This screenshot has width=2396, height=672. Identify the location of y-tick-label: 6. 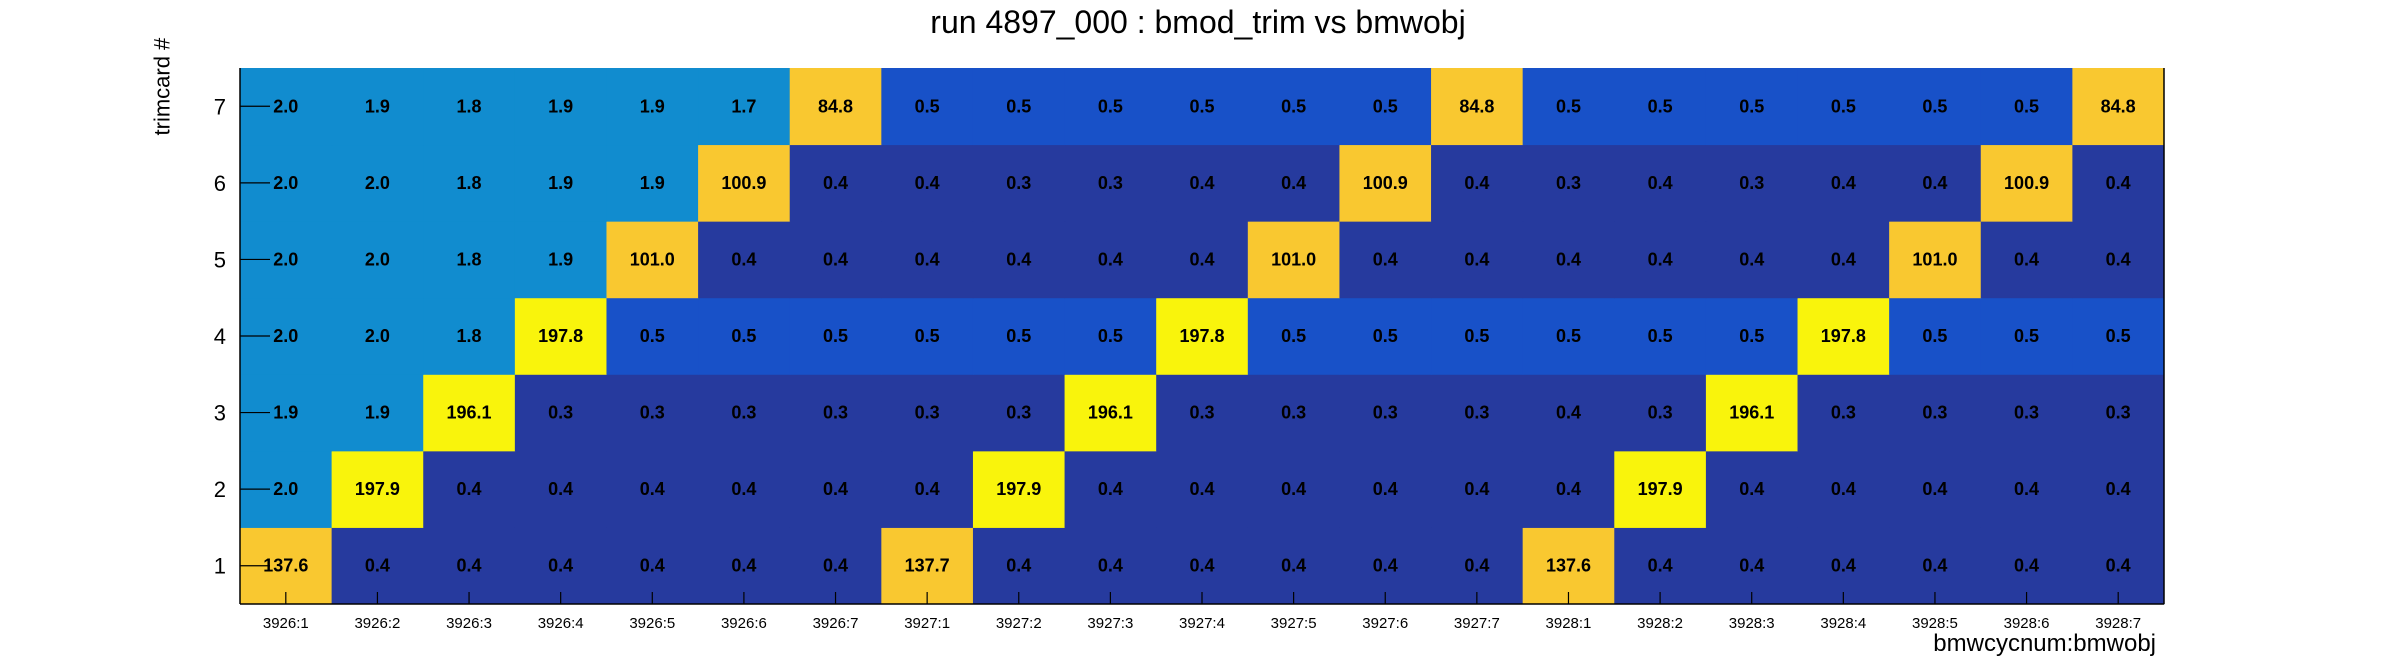
(220, 183).